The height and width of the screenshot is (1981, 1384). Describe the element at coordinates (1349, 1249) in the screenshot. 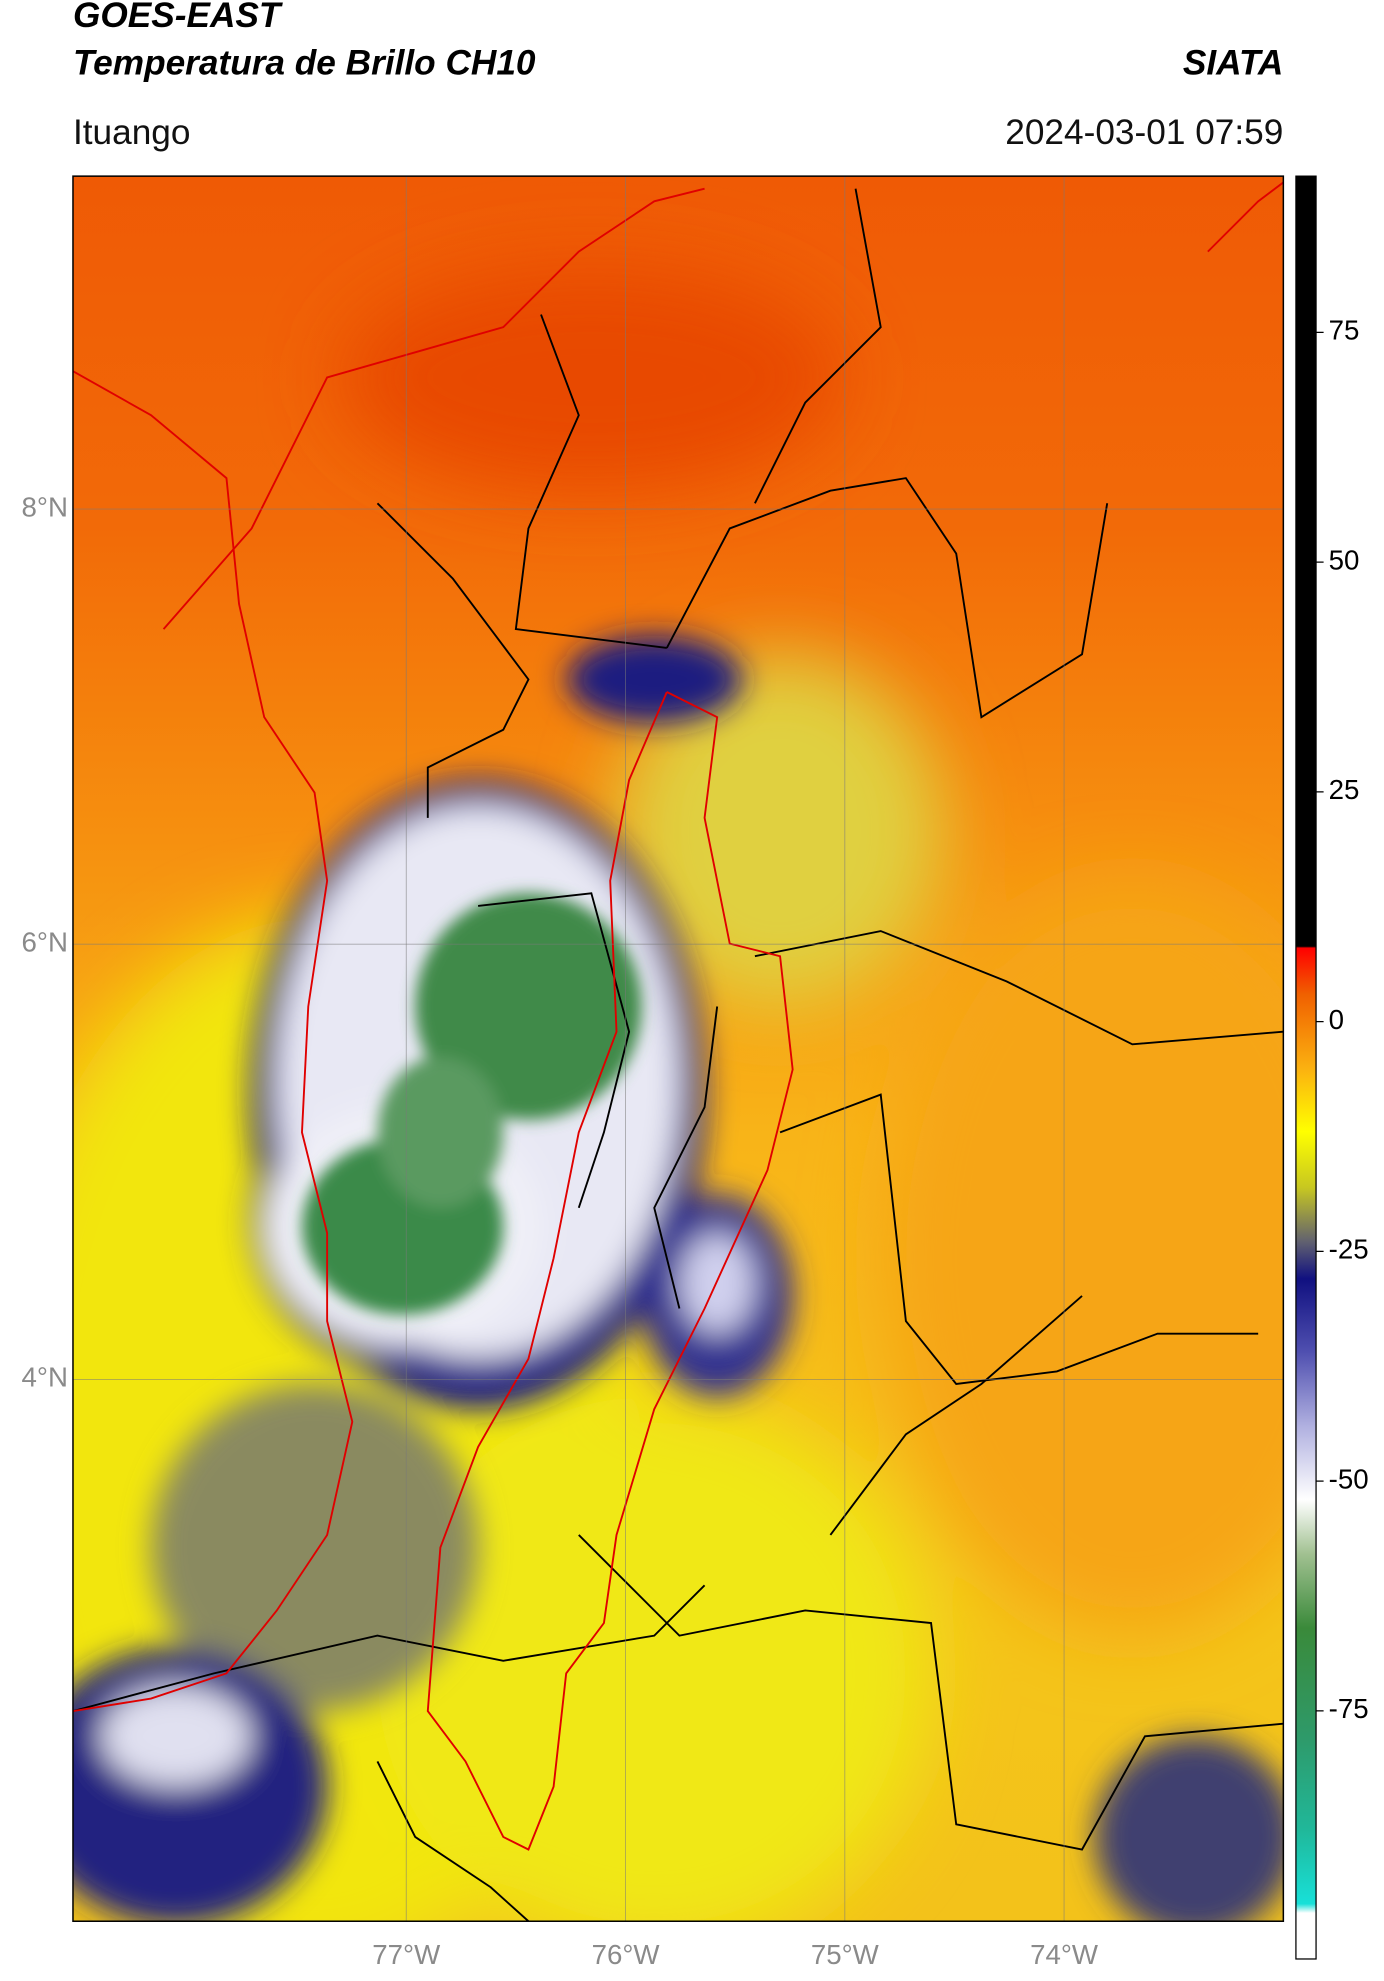

I see `colorbar-tick-label: -25` at that location.